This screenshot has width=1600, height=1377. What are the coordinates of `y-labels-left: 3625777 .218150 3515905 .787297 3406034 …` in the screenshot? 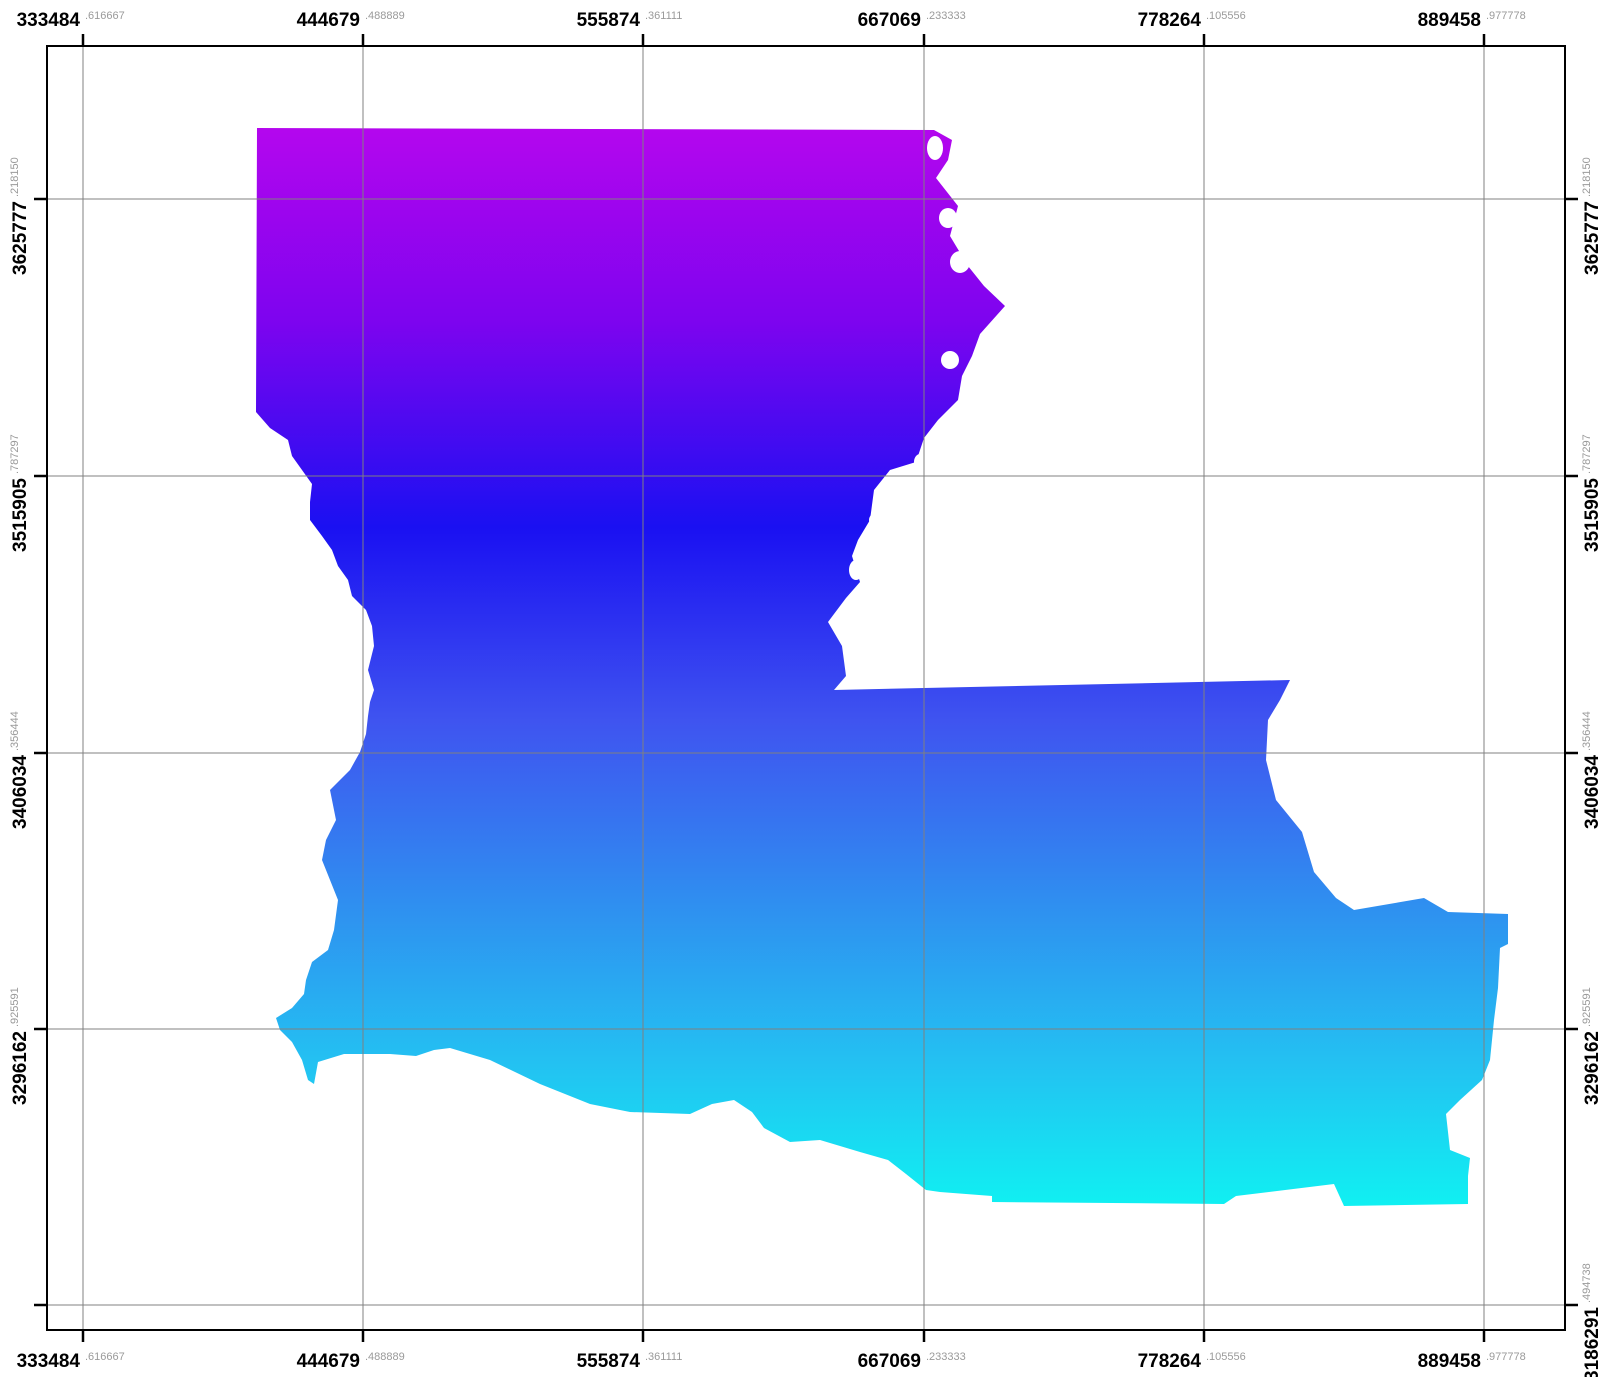 It's located at (20, 631).